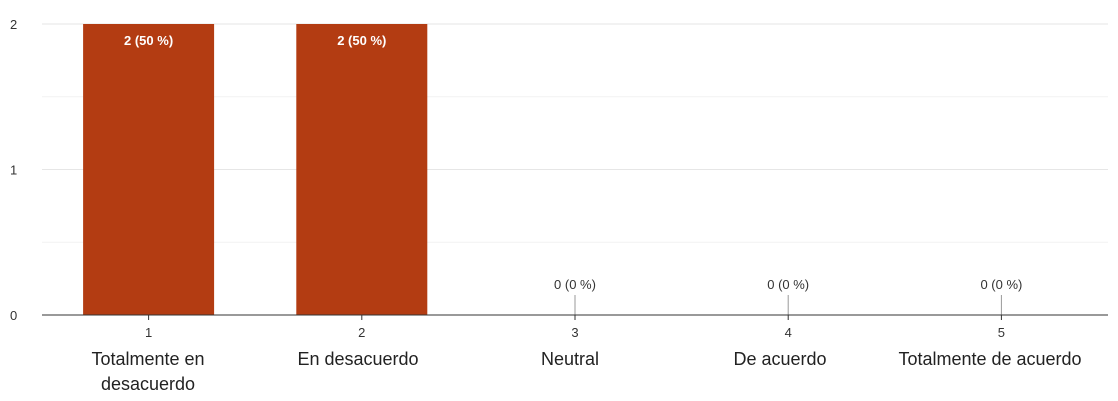  What do you see at coordinates (13, 170) in the screenshot?
I see `y-tick-label: 1` at bounding box center [13, 170].